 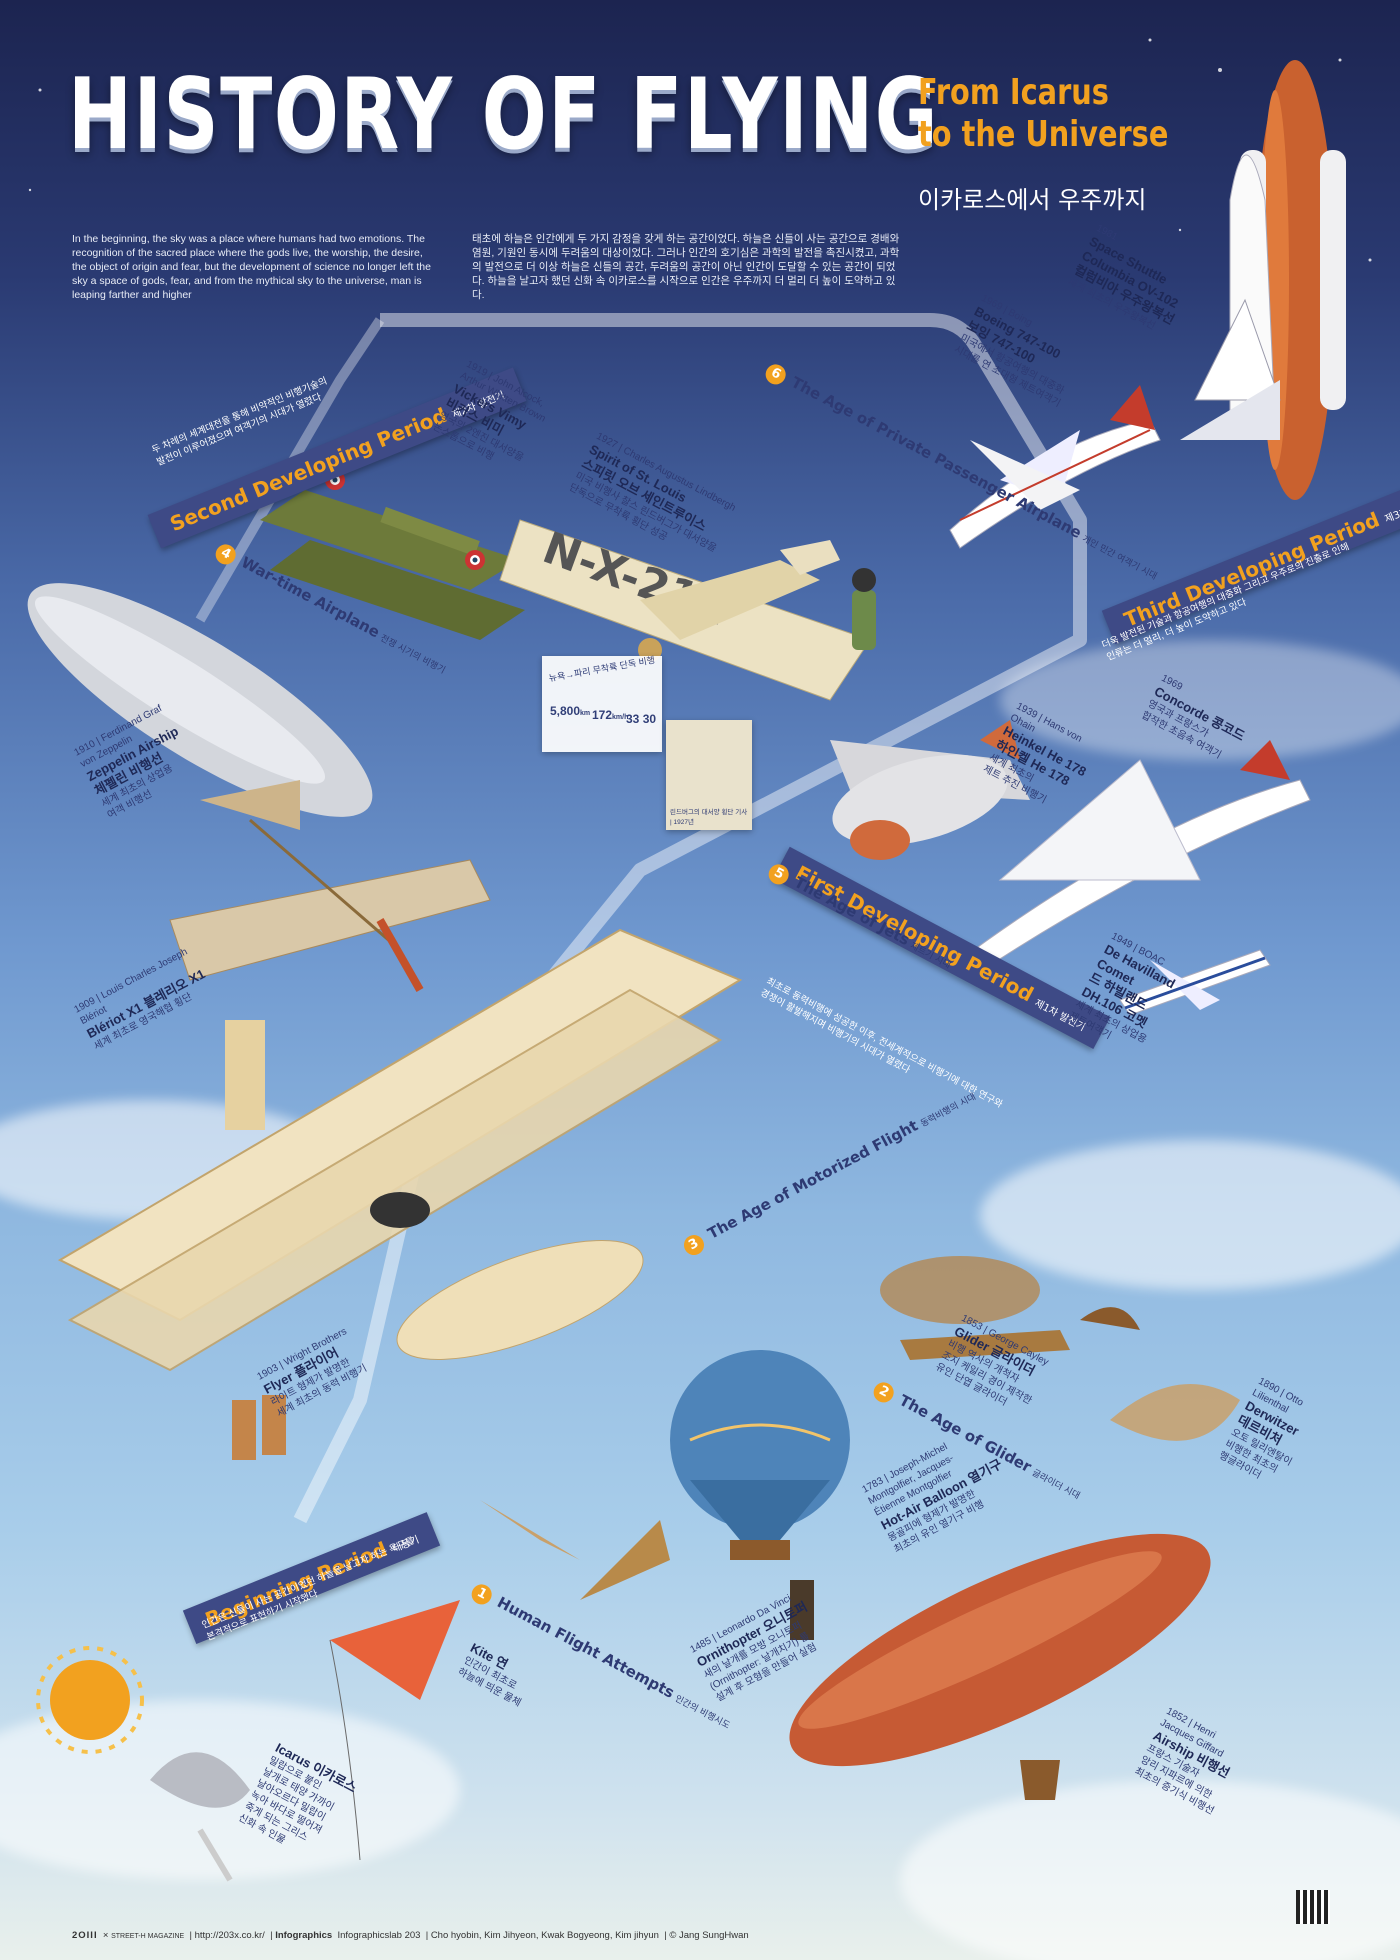 I want to click on footer-copyright: © Jang SungHwan, so click(x=709, y=1935).